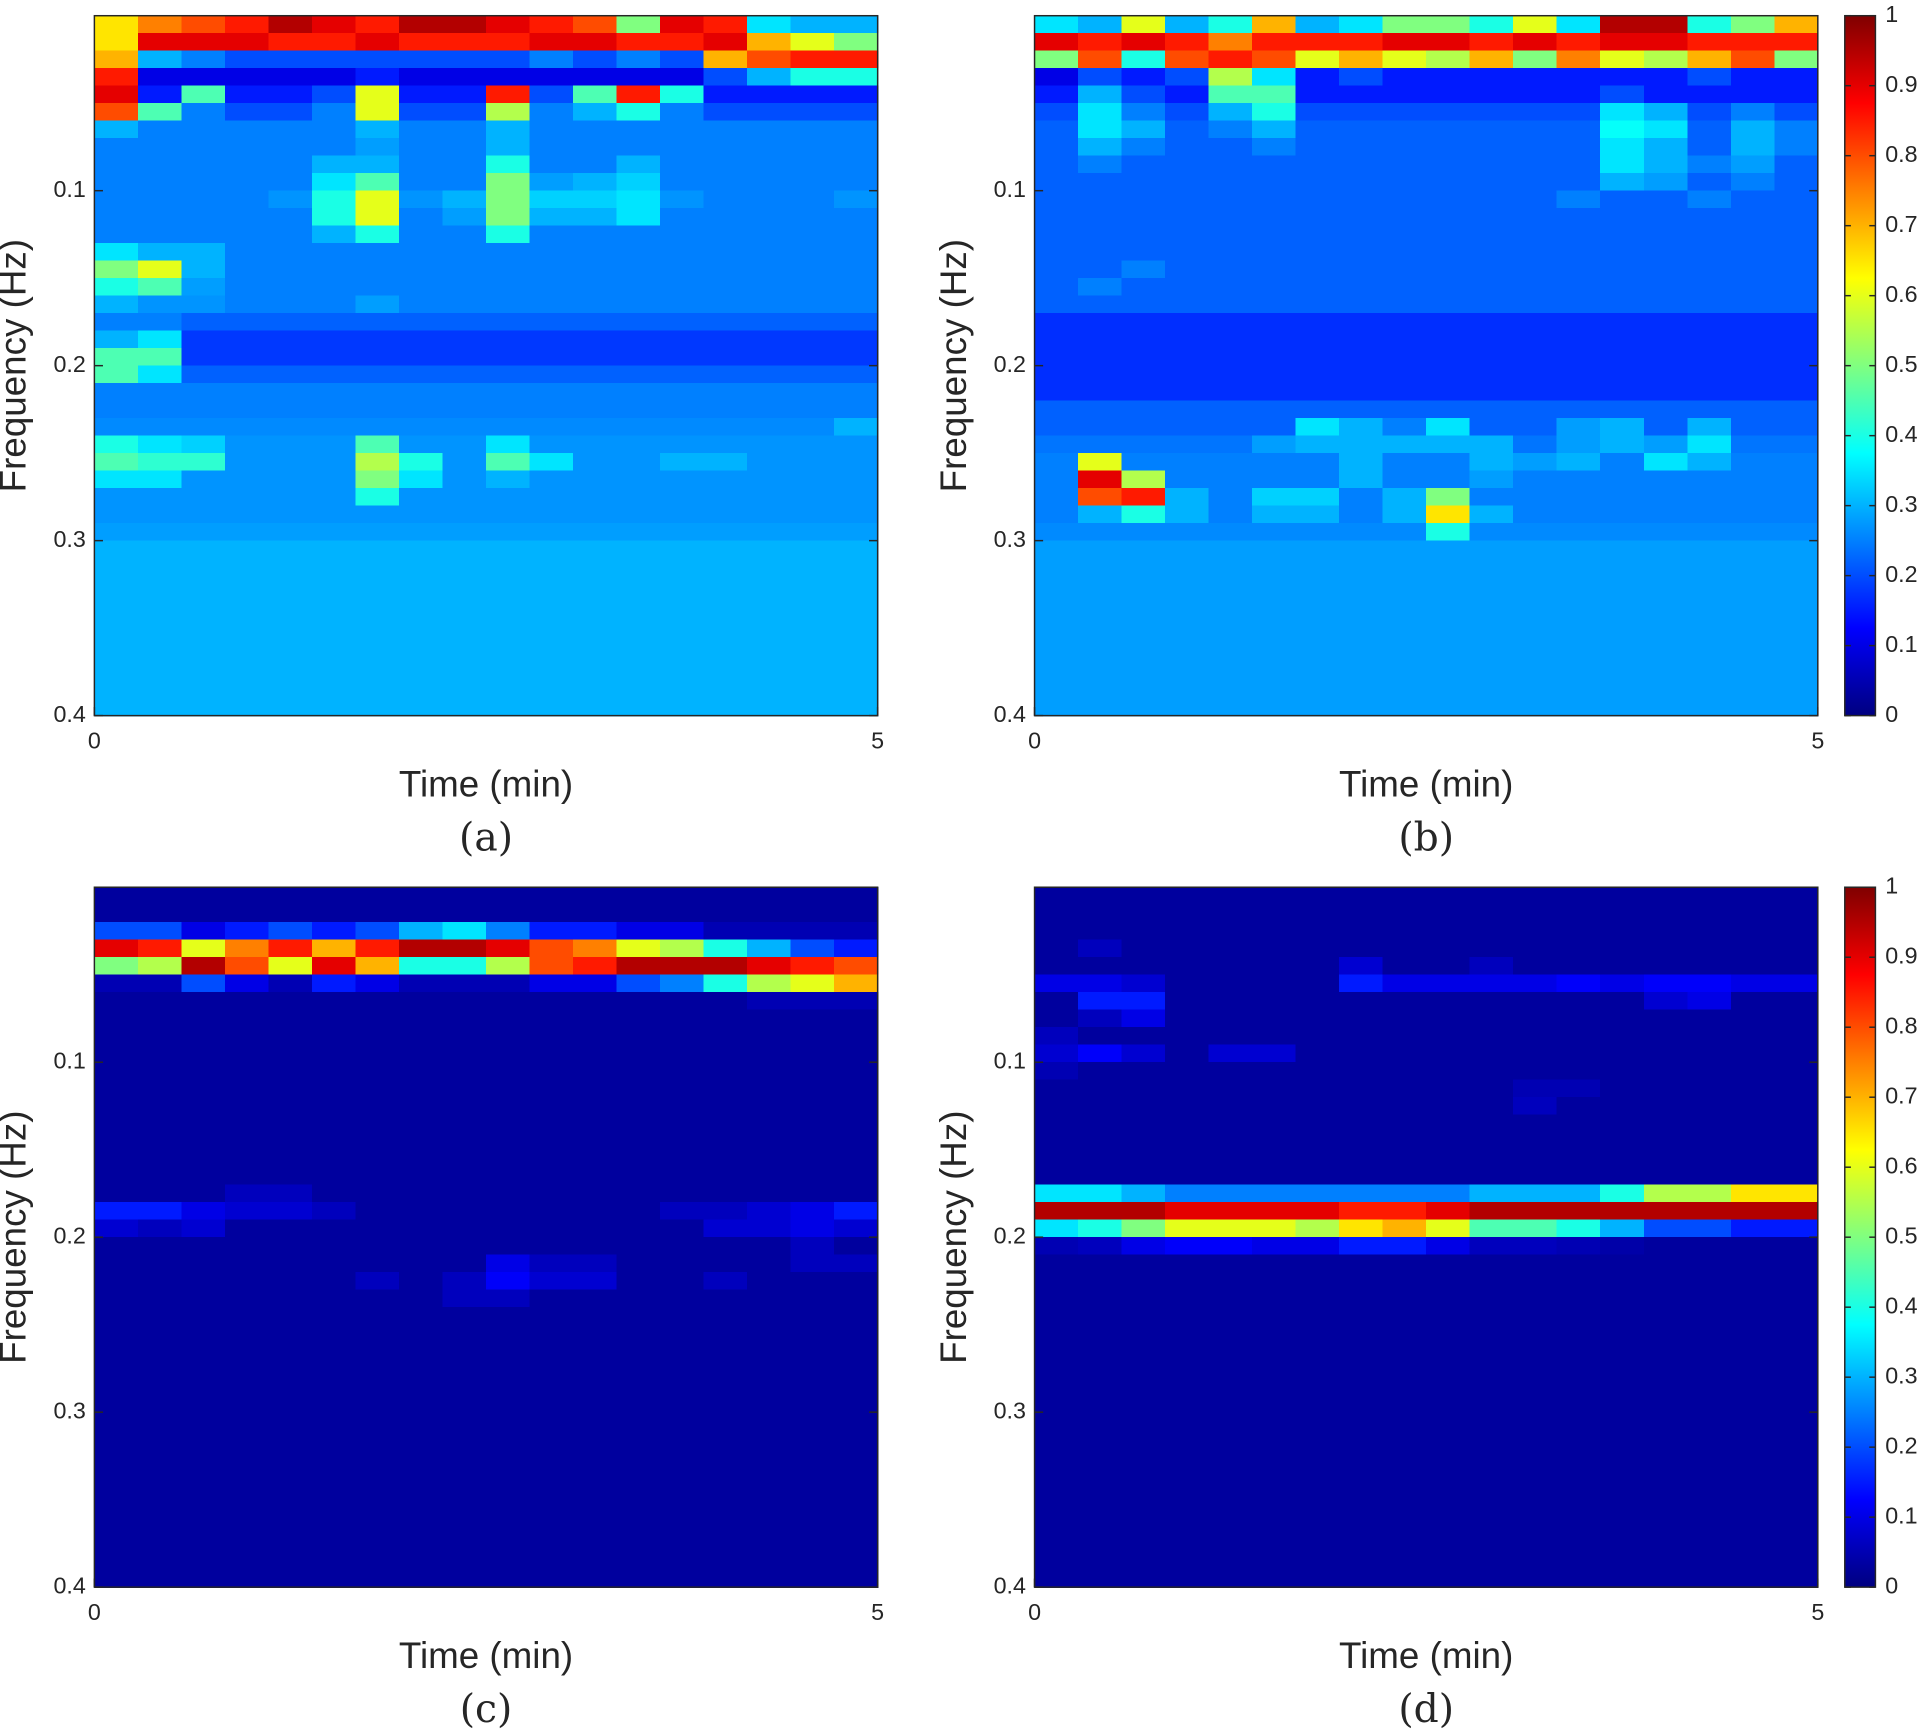 The image size is (1922, 1734). Describe the element at coordinates (69, 1235) in the screenshot. I see `y-tick-label: 0.2` at that location.